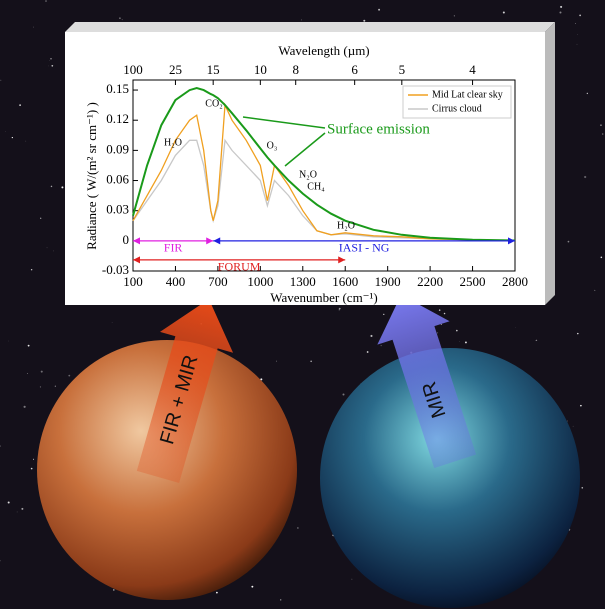 This screenshot has height=609, width=605. Describe the element at coordinates (295, 69) in the screenshot. I see `x2-tick-label: 8` at that location.